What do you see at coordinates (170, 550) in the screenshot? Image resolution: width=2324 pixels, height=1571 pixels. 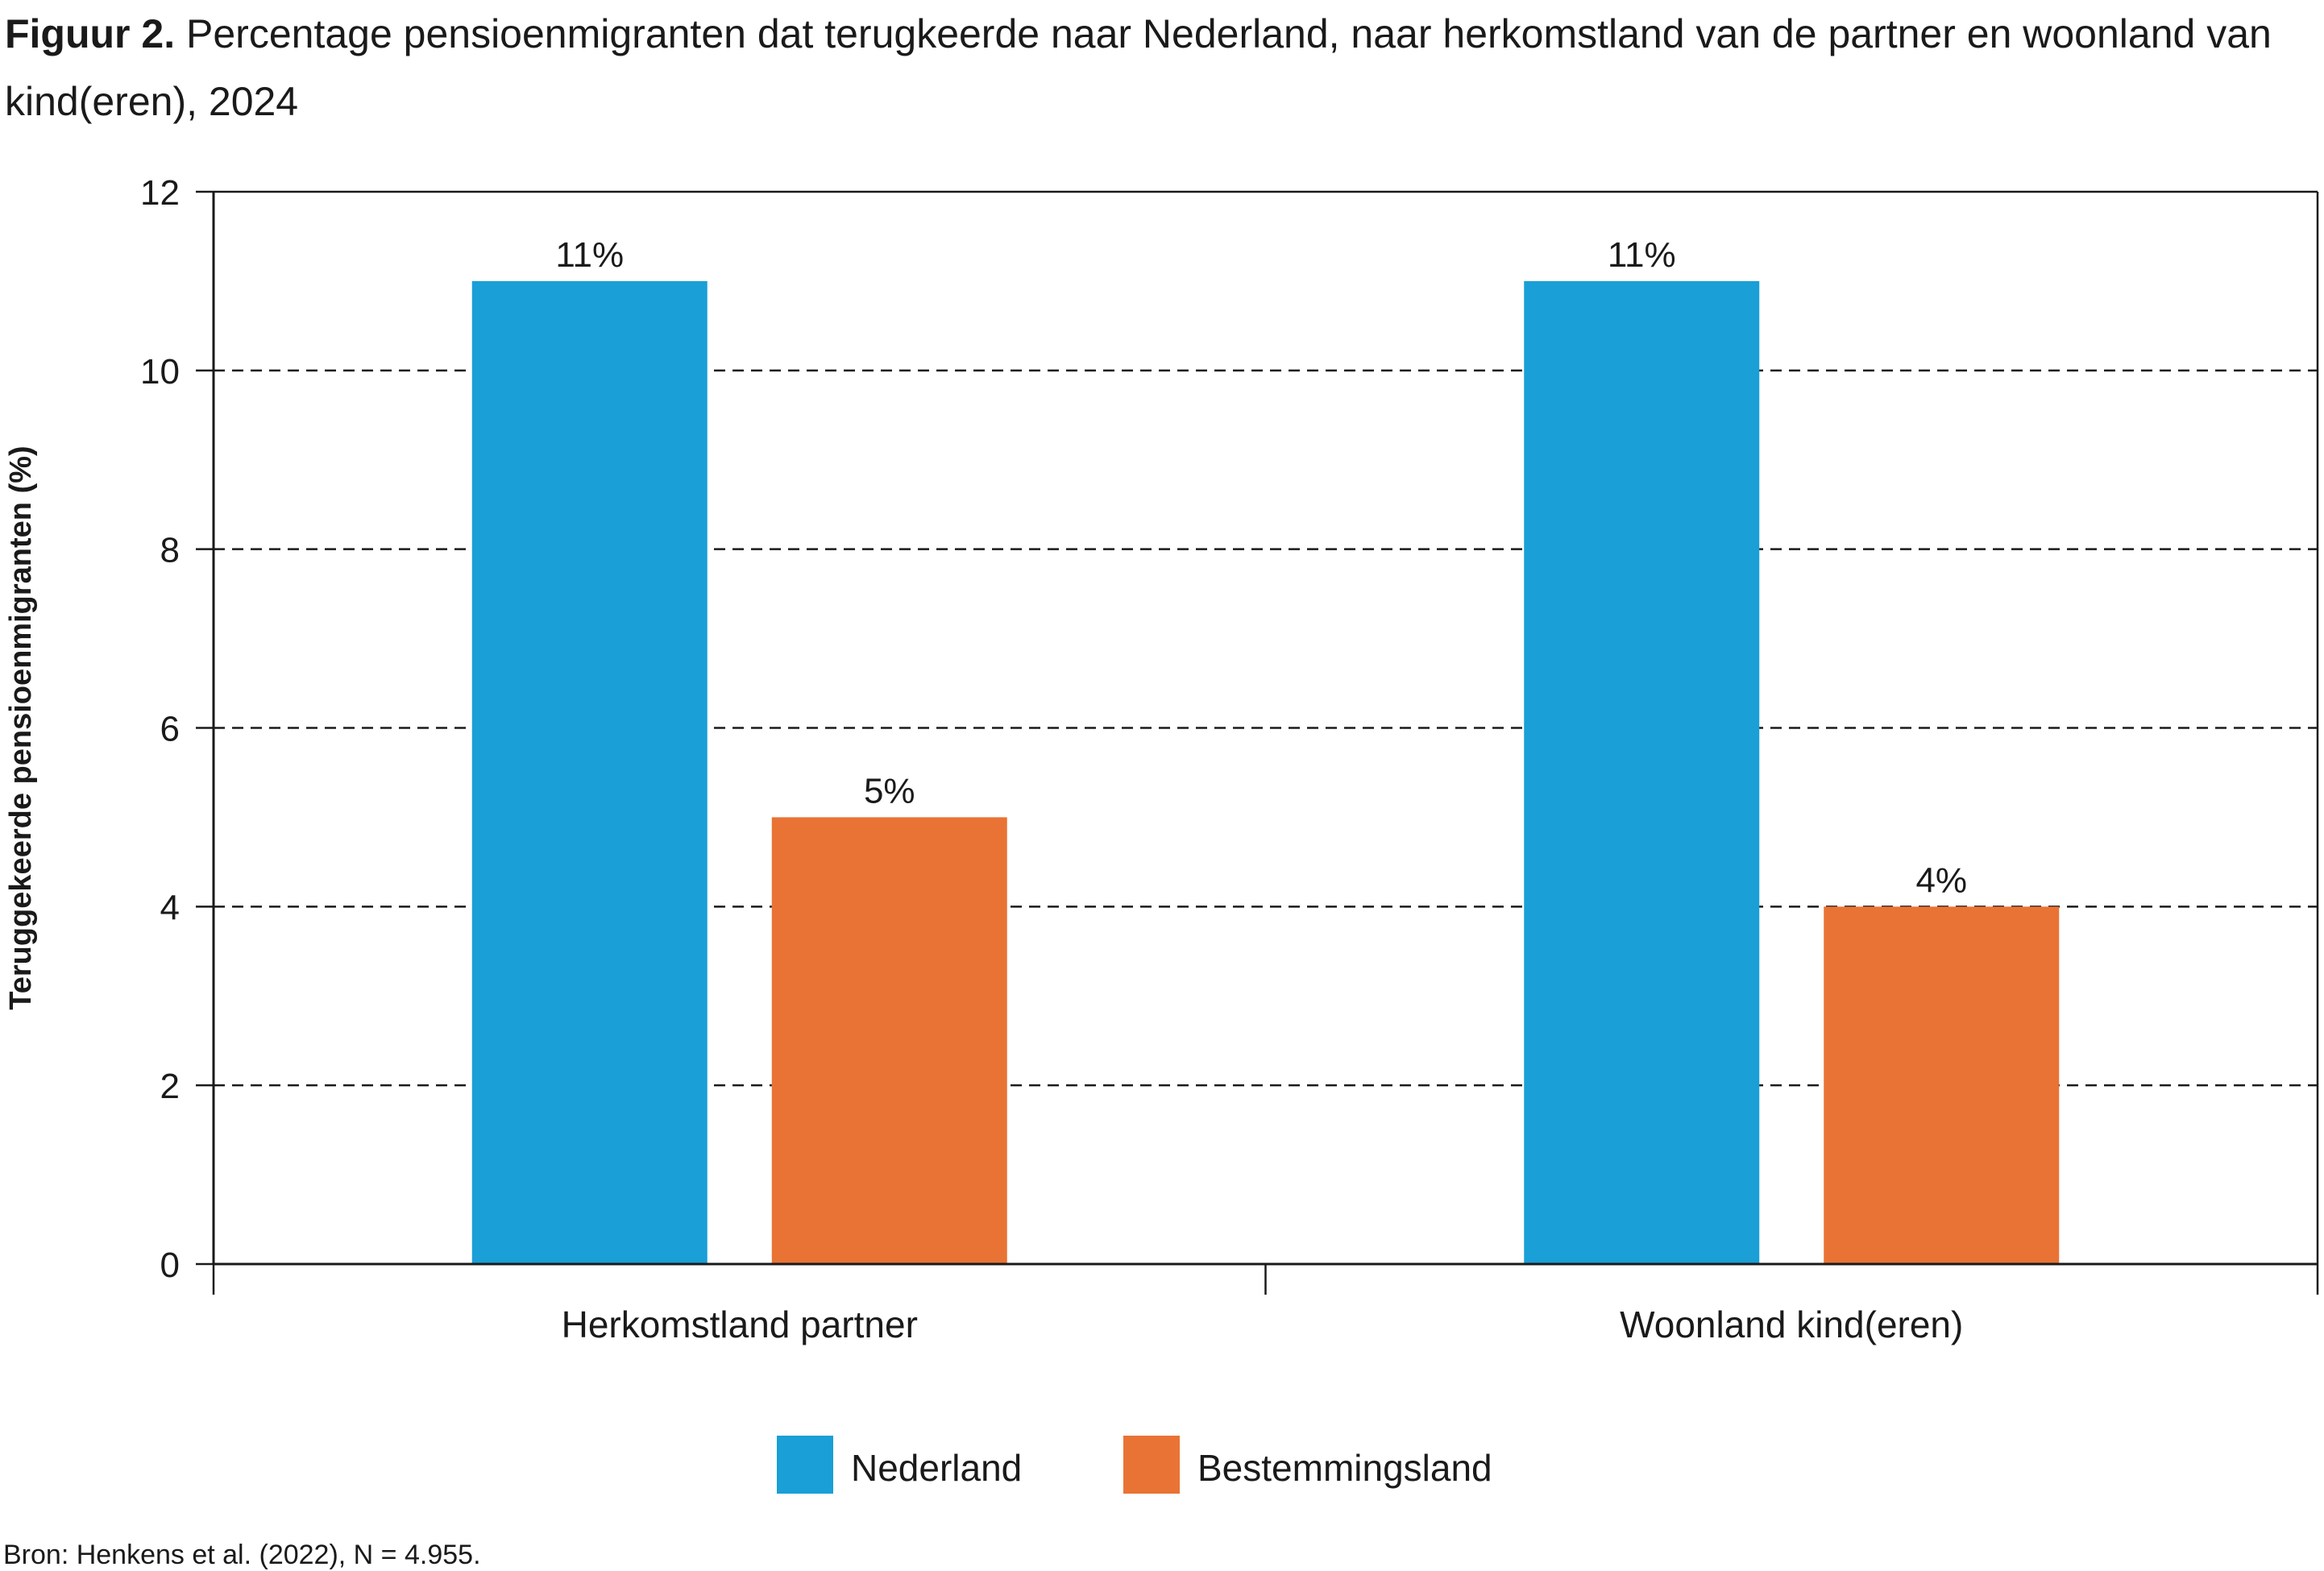 I see `y-tick-label: 8` at bounding box center [170, 550].